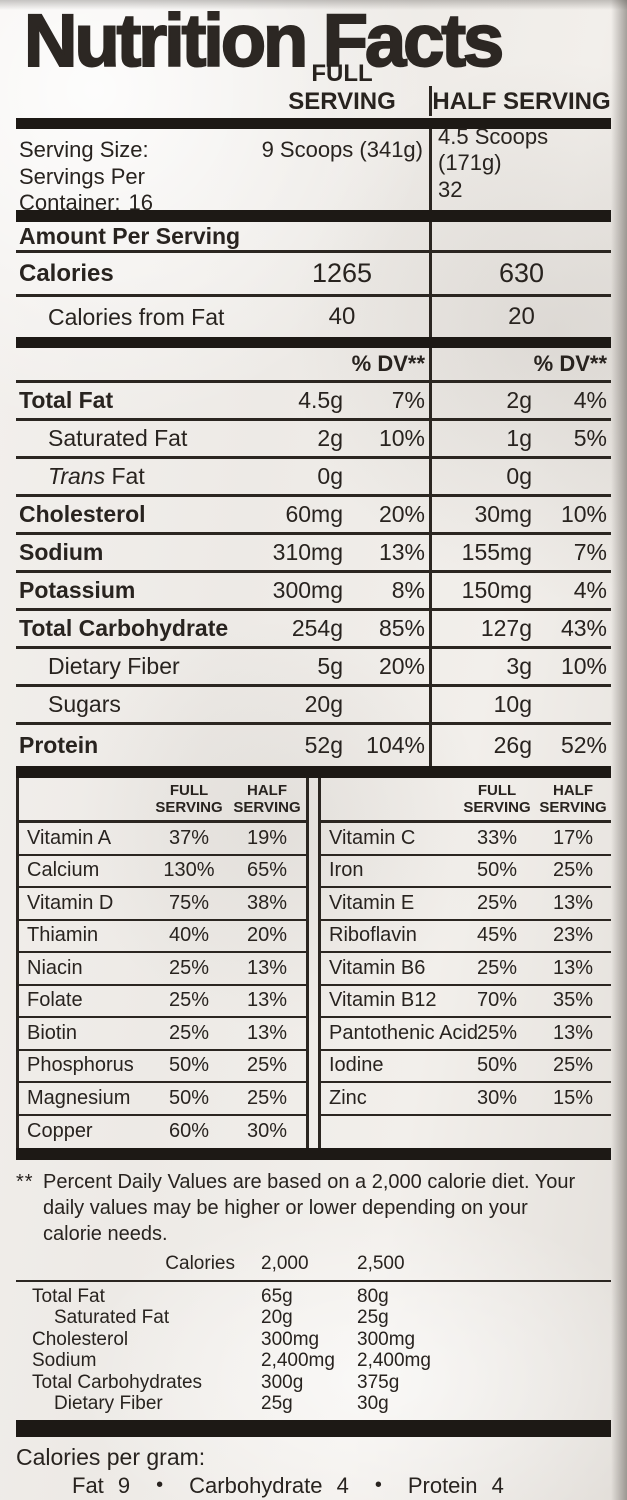 The height and width of the screenshot is (1500, 627). Describe the element at coordinates (162, 1067) in the screenshot. I see `vitamin-row: Phosphorus 50% 25%` at that location.